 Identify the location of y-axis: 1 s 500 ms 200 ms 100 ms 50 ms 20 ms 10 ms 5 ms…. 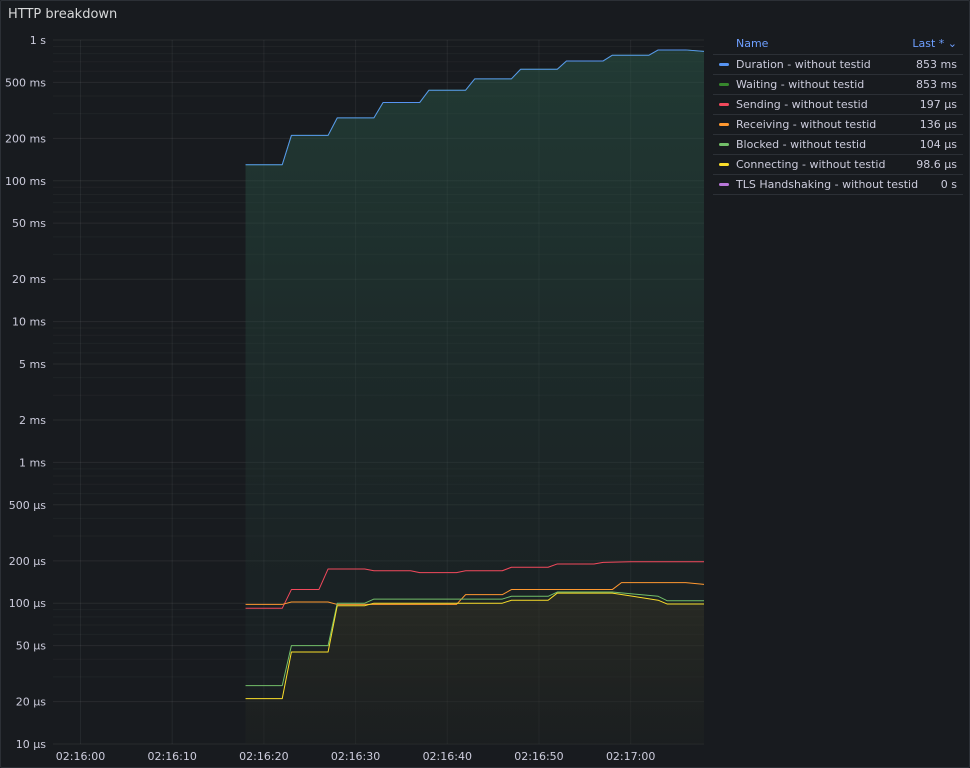
(25, 392).